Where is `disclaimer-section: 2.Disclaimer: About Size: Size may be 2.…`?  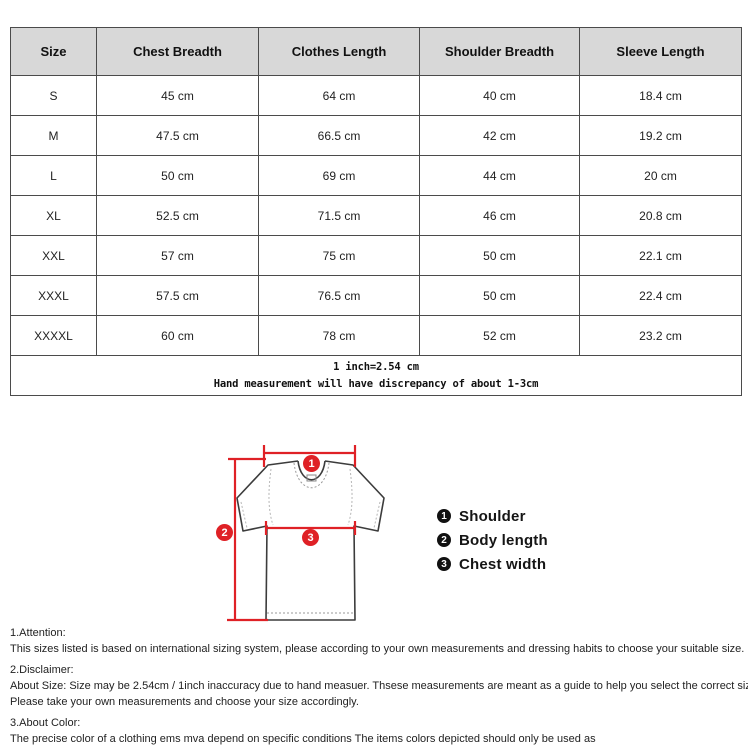
disclaimer-section: 2.Disclaimer: About Size: Size may be 2.… is located at coordinates (379, 686).